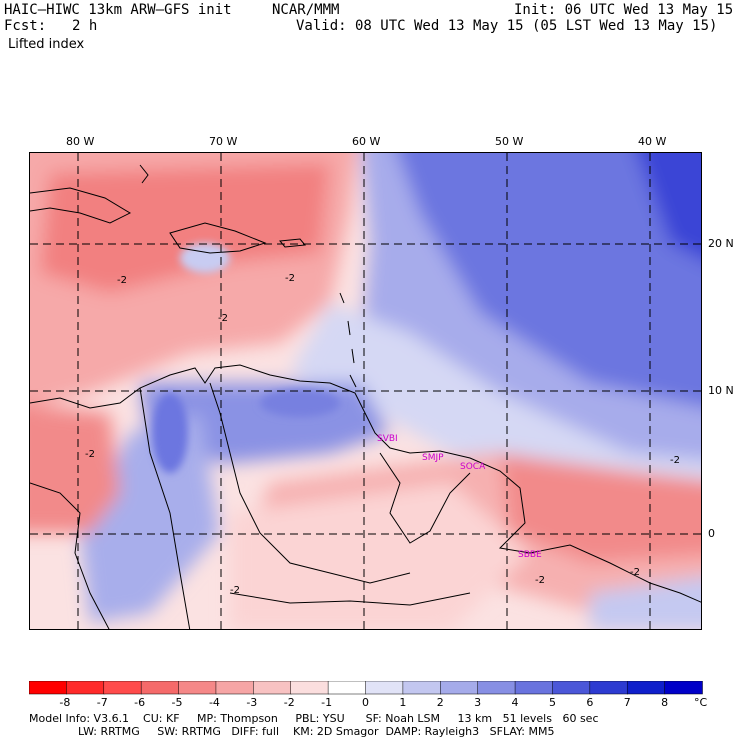 The image size is (740, 740). I want to click on colorbar-tick-label: -4, so click(214, 702).